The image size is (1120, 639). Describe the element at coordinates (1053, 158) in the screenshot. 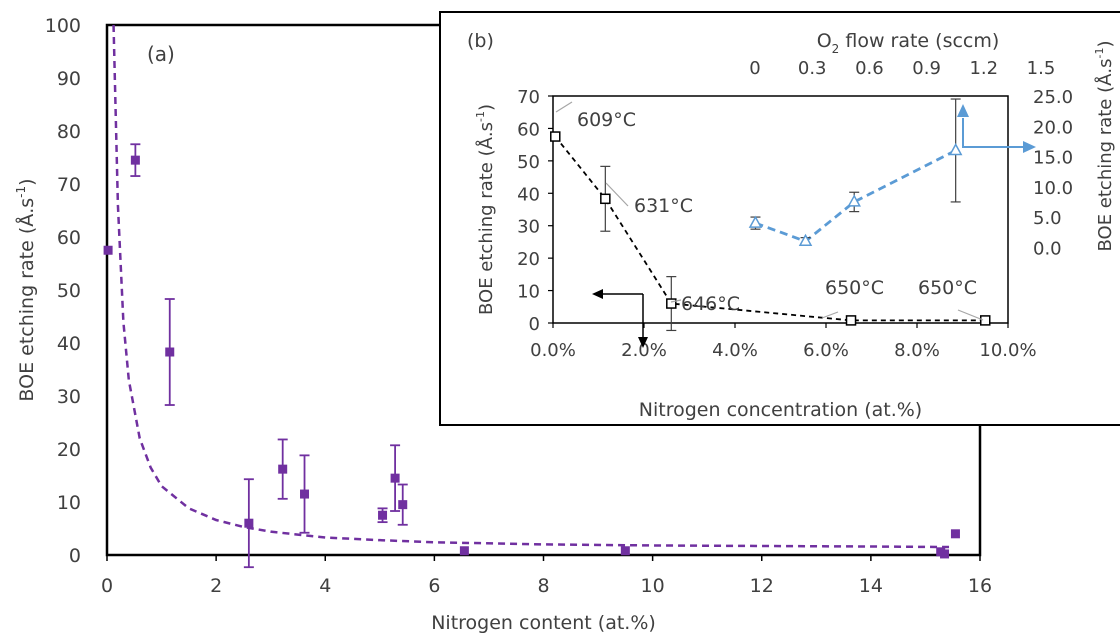

I see `y2-tick-label-b: 15.0` at that location.